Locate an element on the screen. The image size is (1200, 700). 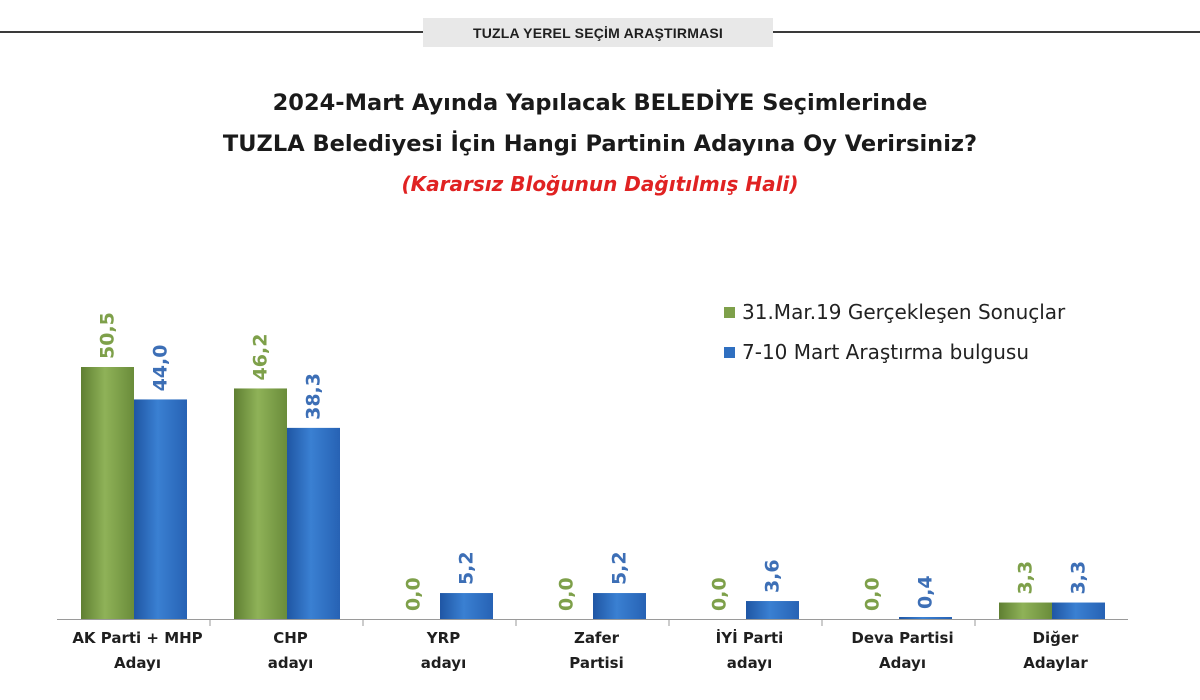
category-label-6-0: Diğer is located at coordinates (1056, 638).